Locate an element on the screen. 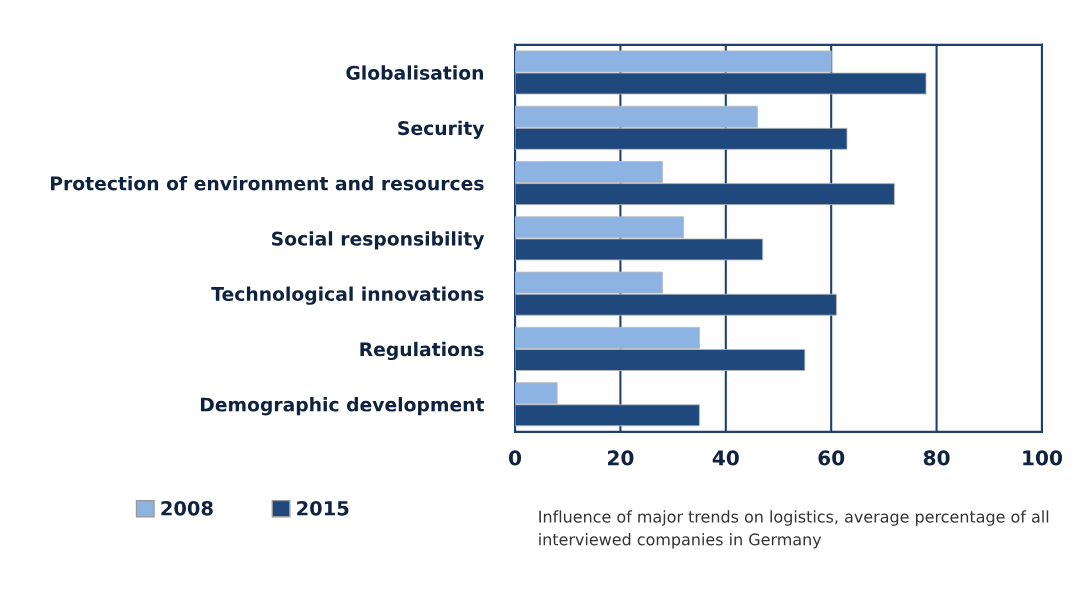  y-tick-label: Social responsibility is located at coordinates (378, 240).